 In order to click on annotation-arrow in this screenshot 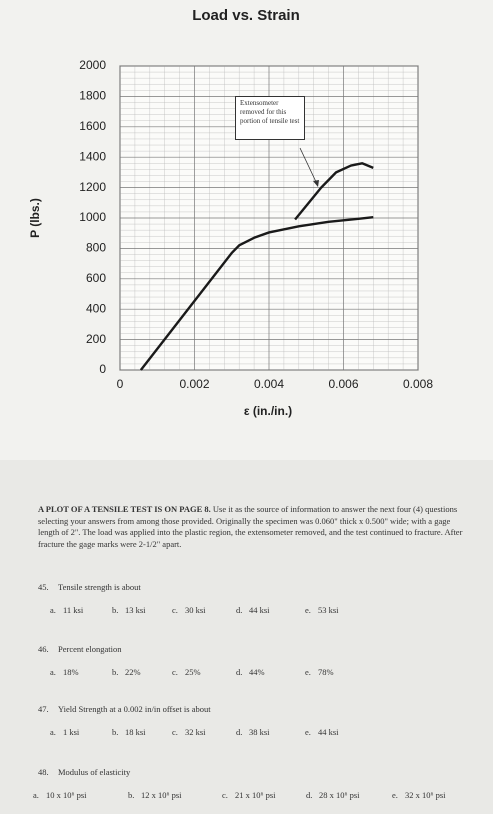, I will do `click(308, 166)`.